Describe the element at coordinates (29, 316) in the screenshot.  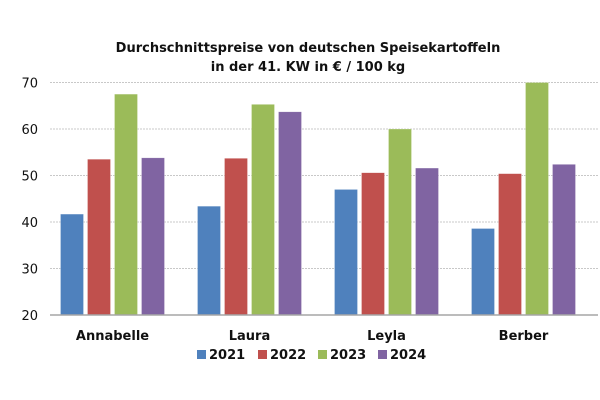
I see `y-tick-label: 20` at that location.